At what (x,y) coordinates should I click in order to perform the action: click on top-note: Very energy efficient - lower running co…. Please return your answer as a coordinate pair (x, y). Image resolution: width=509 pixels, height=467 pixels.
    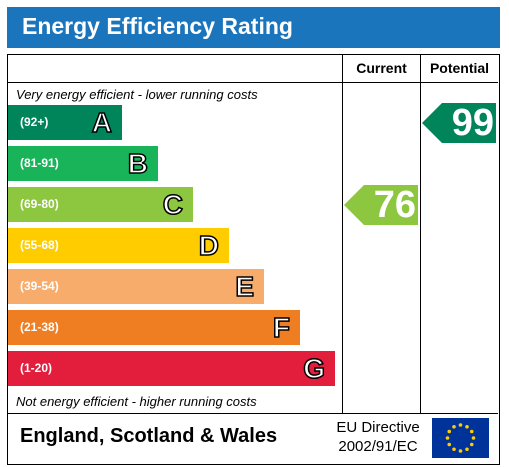
    Looking at the image, I should click on (137, 94).